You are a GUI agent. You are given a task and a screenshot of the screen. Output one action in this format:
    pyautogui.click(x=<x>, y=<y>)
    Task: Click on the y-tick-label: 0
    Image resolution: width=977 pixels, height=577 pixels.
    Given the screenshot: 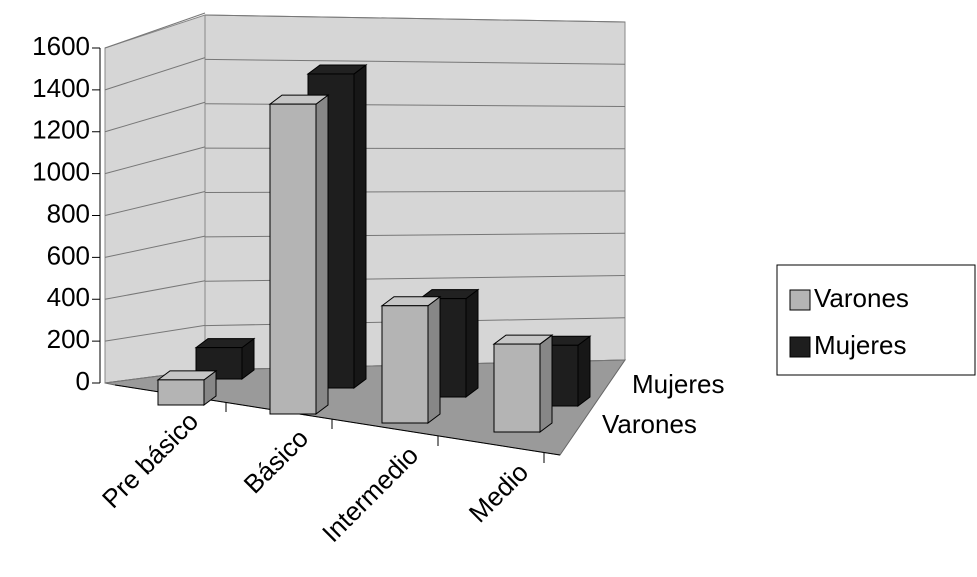 What is the action you would take?
    pyautogui.click(x=83, y=381)
    